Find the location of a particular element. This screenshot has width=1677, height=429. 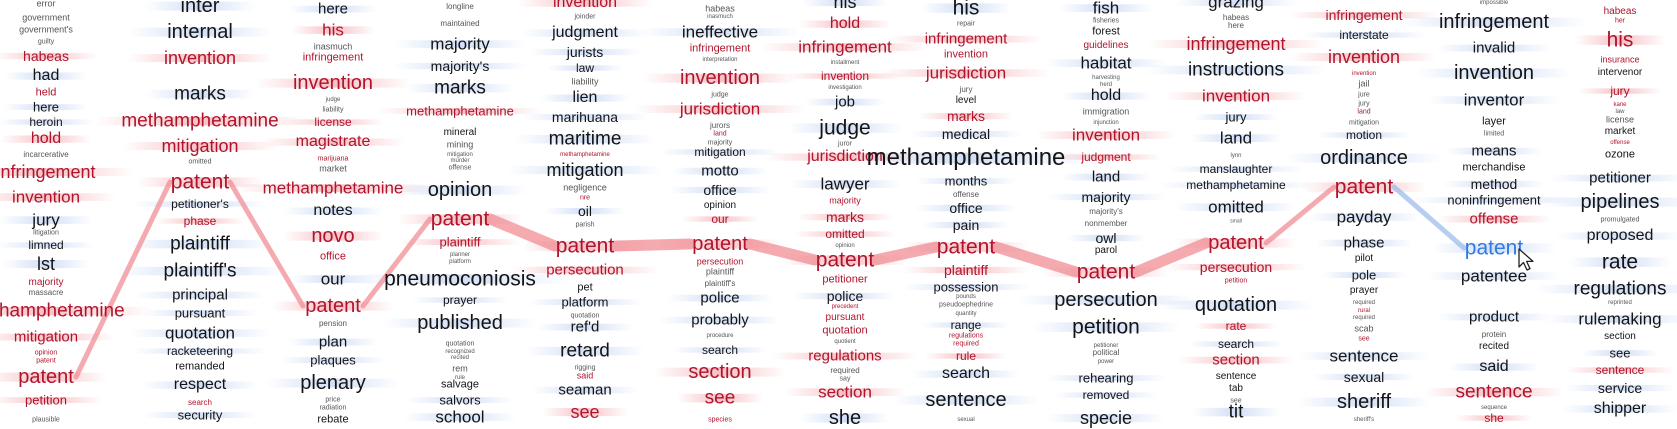

word-pseudoephedrine: pseudoephedrine is located at coordinates (966, 305).